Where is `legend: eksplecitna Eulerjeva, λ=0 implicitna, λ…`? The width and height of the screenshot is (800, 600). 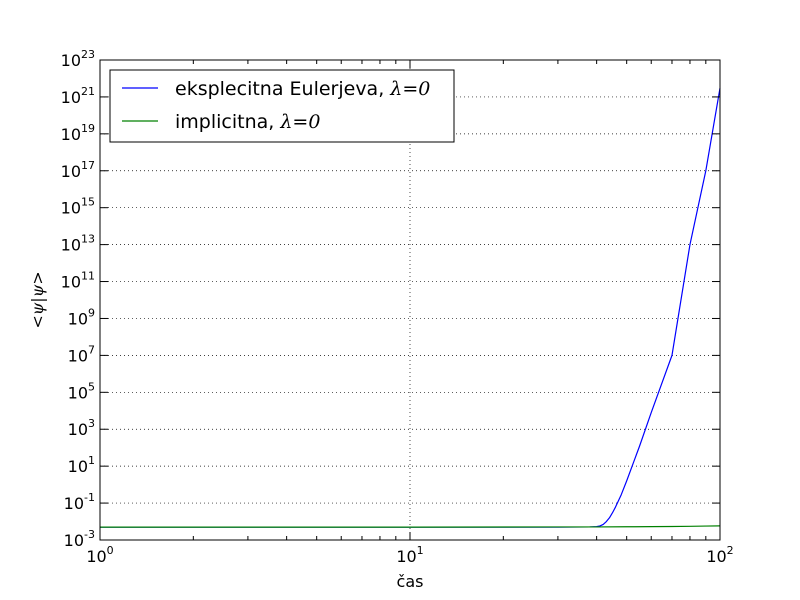
legend: eksplecitna Eulerjeva, λ=0 implicitna, λ… is located at coordinates (282, 106).